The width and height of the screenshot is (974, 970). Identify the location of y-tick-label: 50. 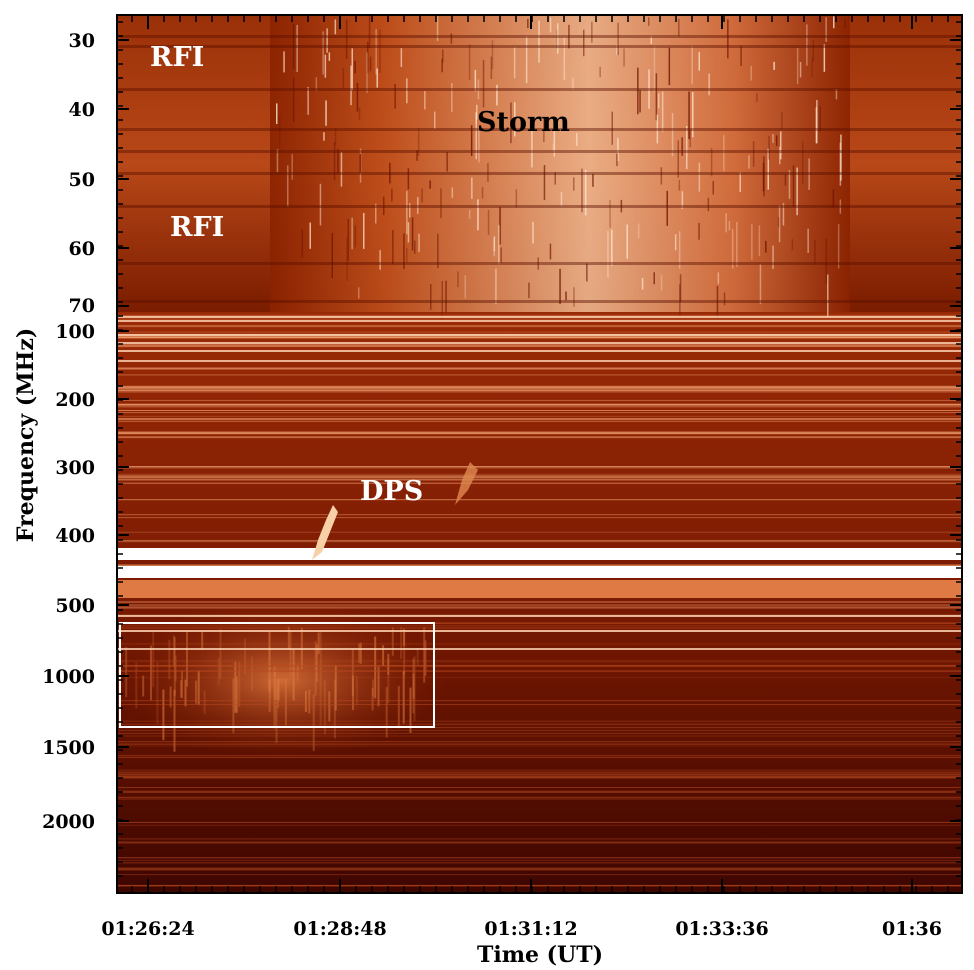
(82, 180).